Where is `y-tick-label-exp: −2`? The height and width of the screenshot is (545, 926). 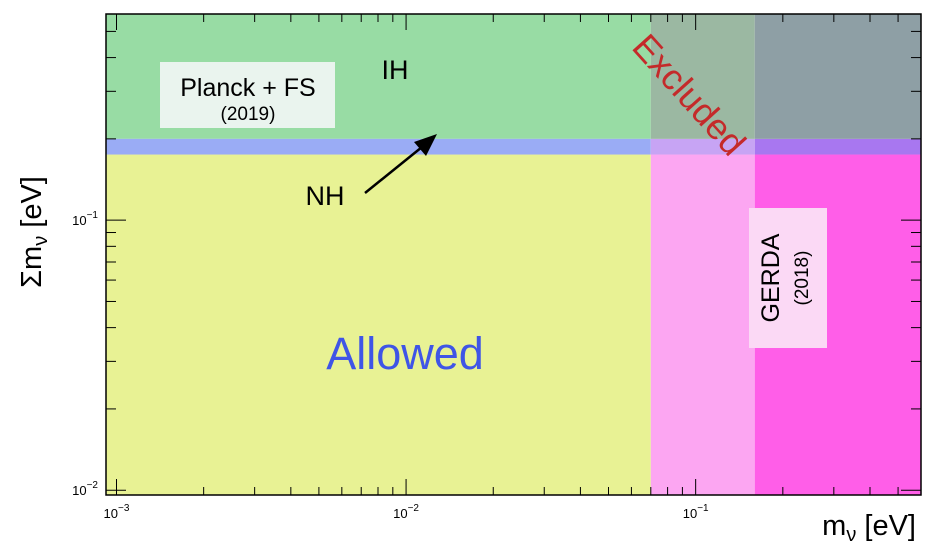
y-tick-label-exp: −2 is located at coordinates (93, 485).